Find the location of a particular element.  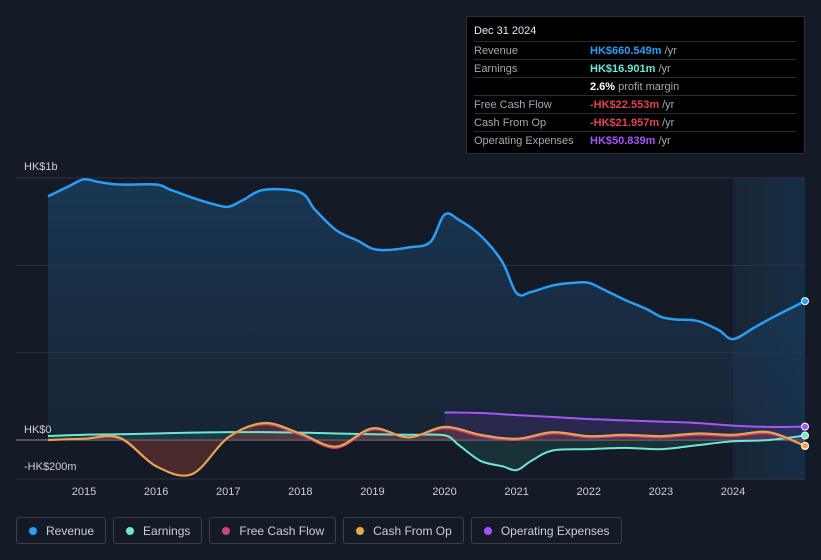

x-tick-label: 2015 is located at coordinates (84, 492).